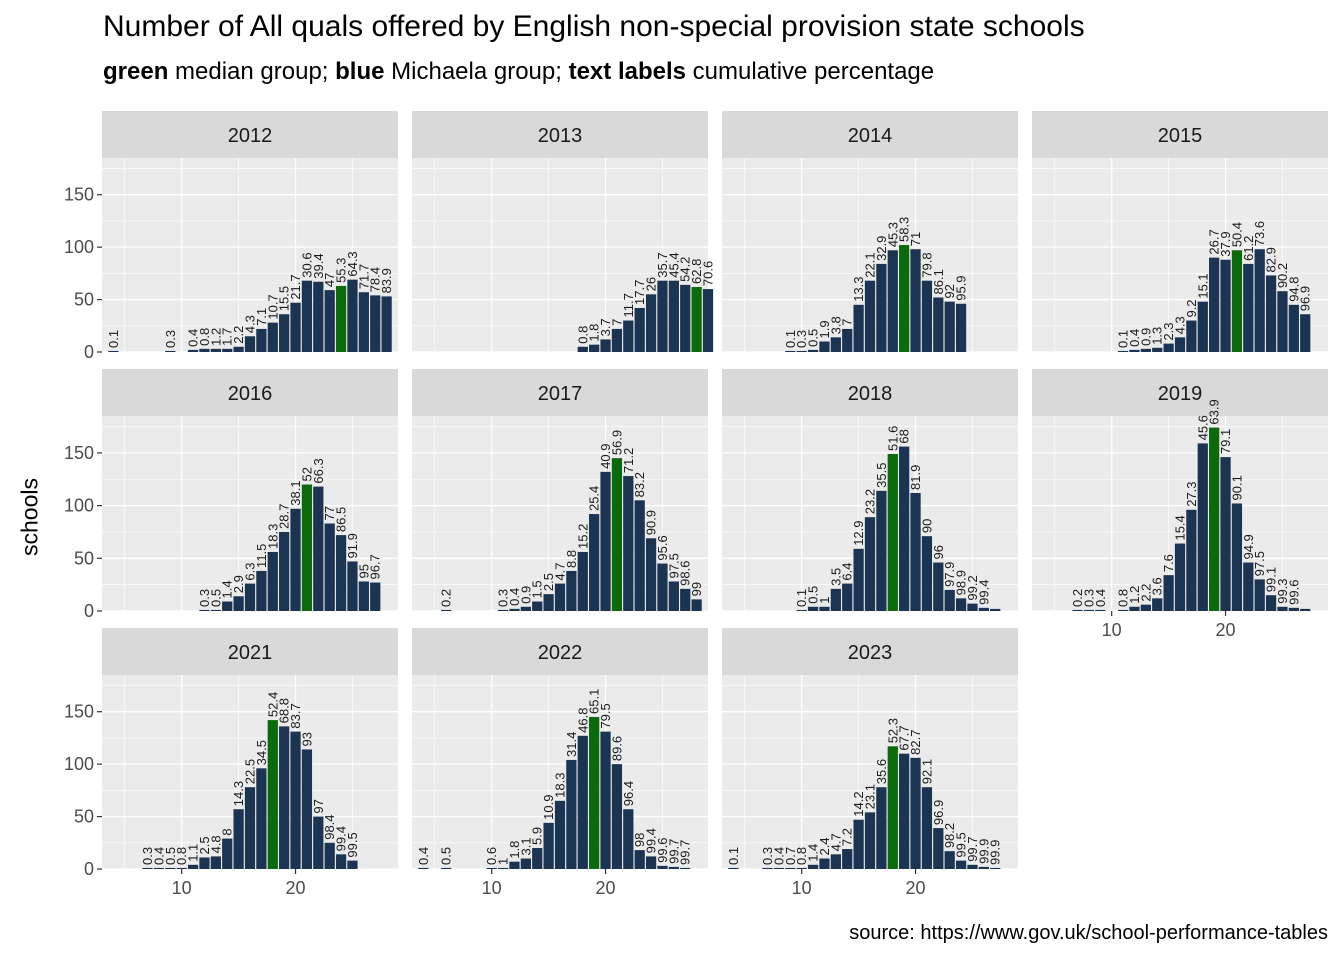 The image size is (1344, 960). Describe the element at coordinates (250, 653) in the screenshot. I see `facet-strip-label: 2021` at that location.